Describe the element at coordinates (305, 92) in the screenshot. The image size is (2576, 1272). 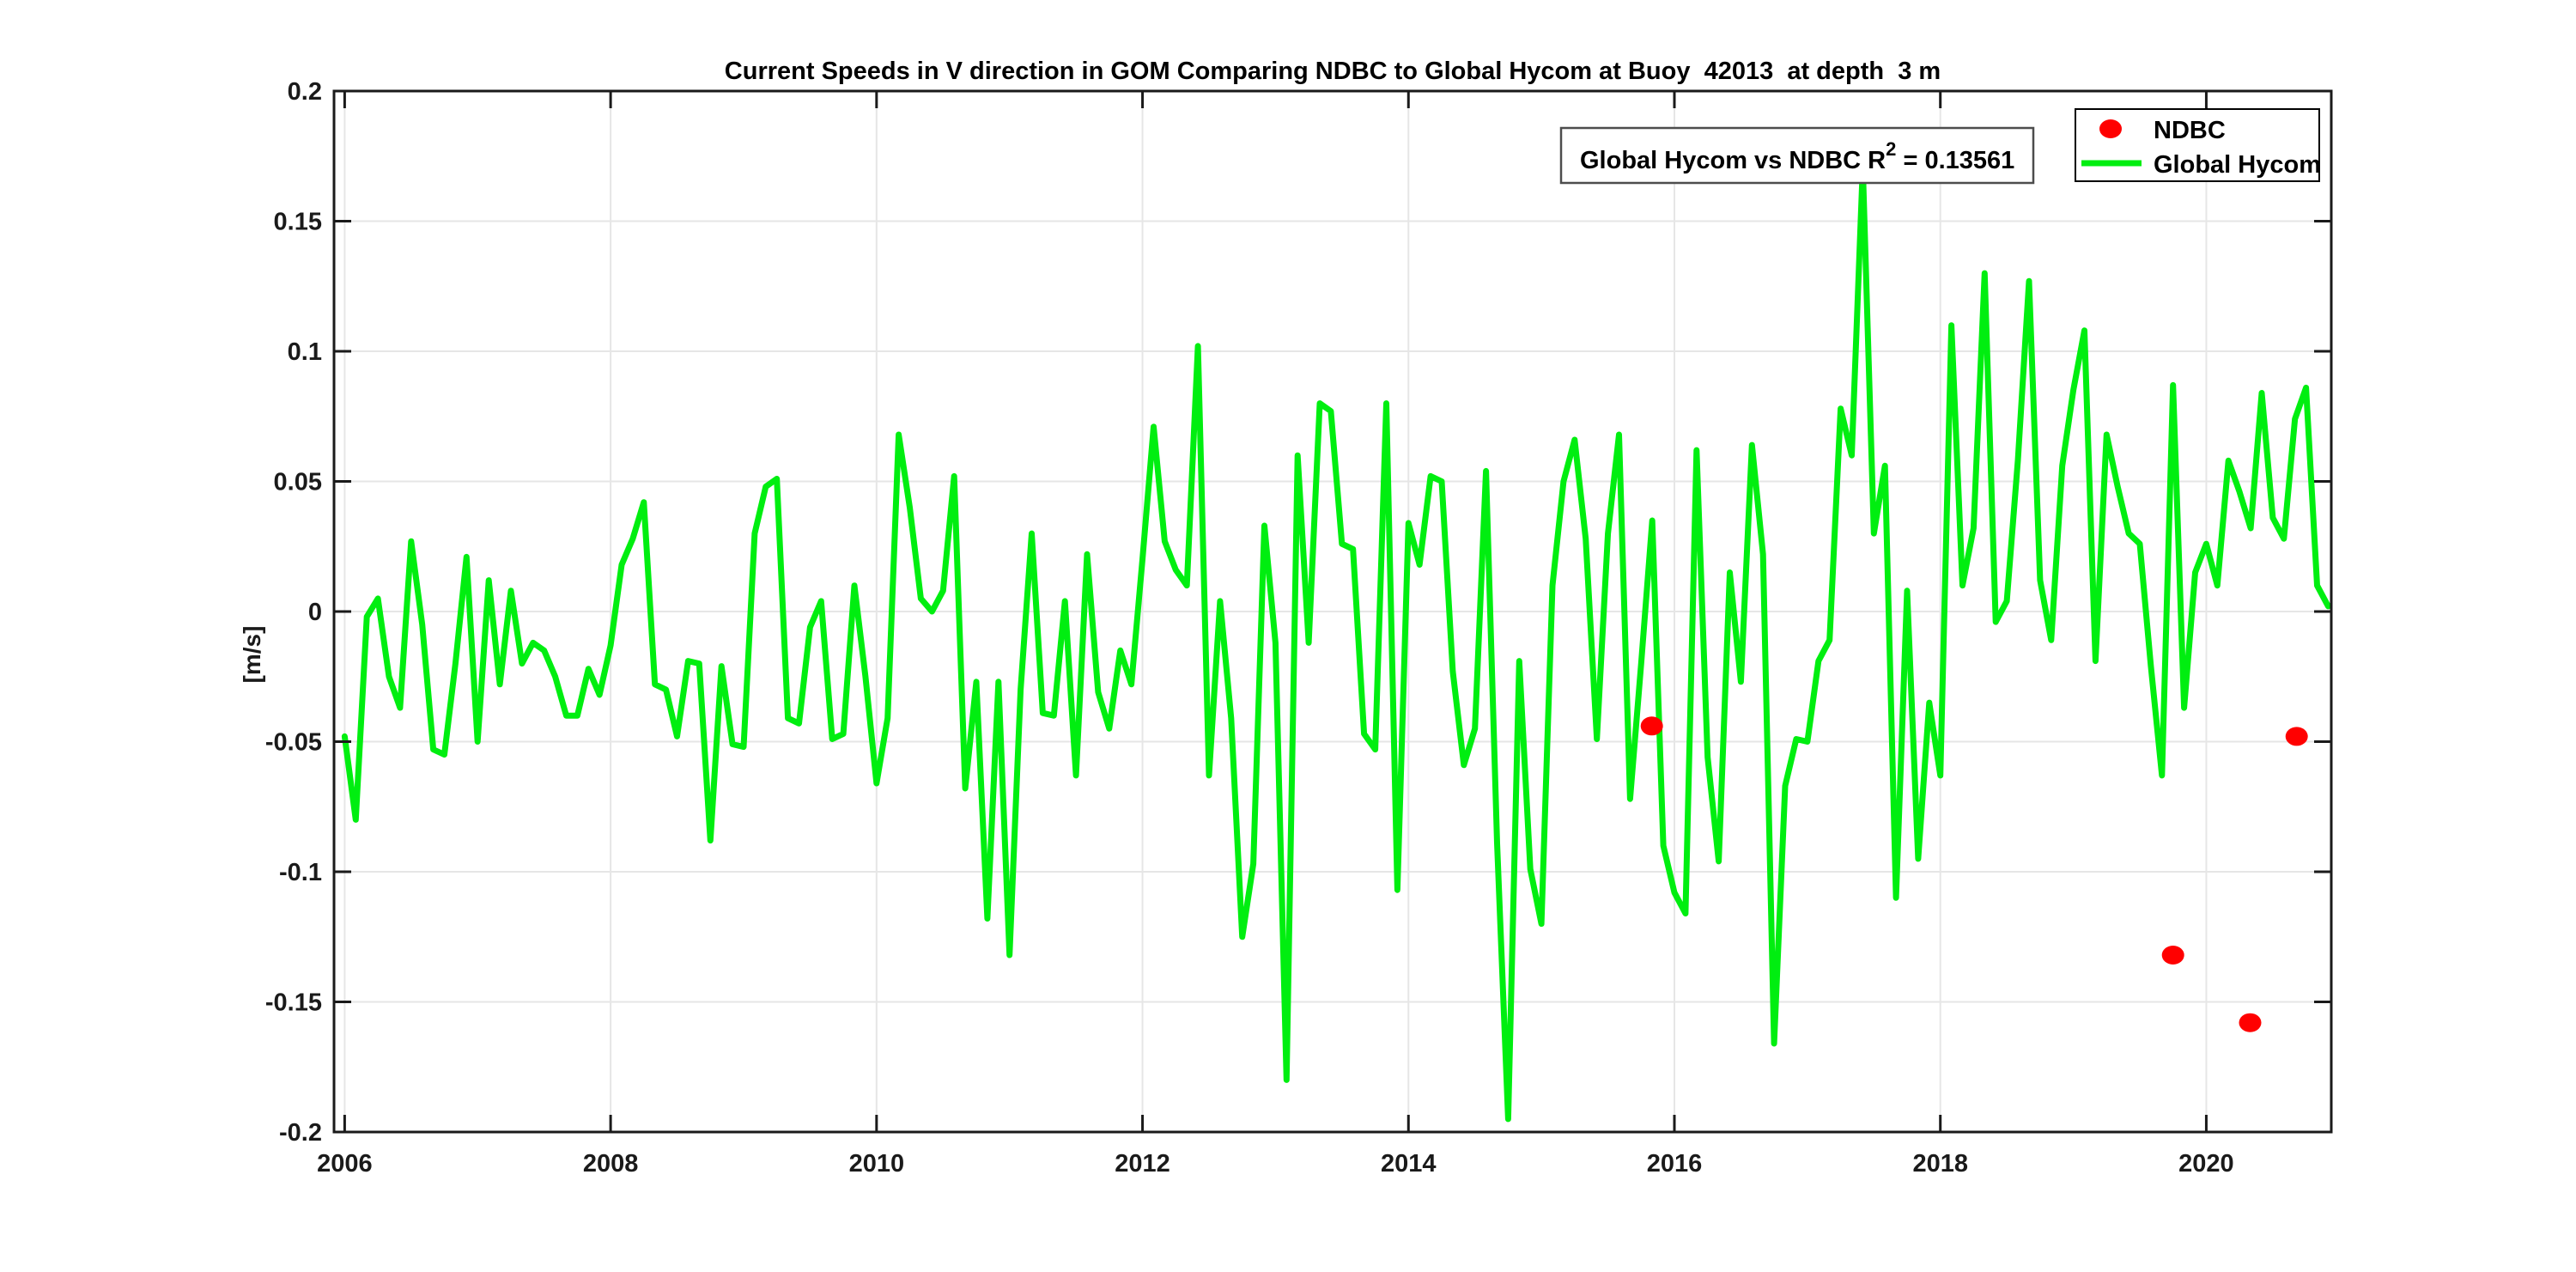
I see `y-tick-label: 0.2` at that location.